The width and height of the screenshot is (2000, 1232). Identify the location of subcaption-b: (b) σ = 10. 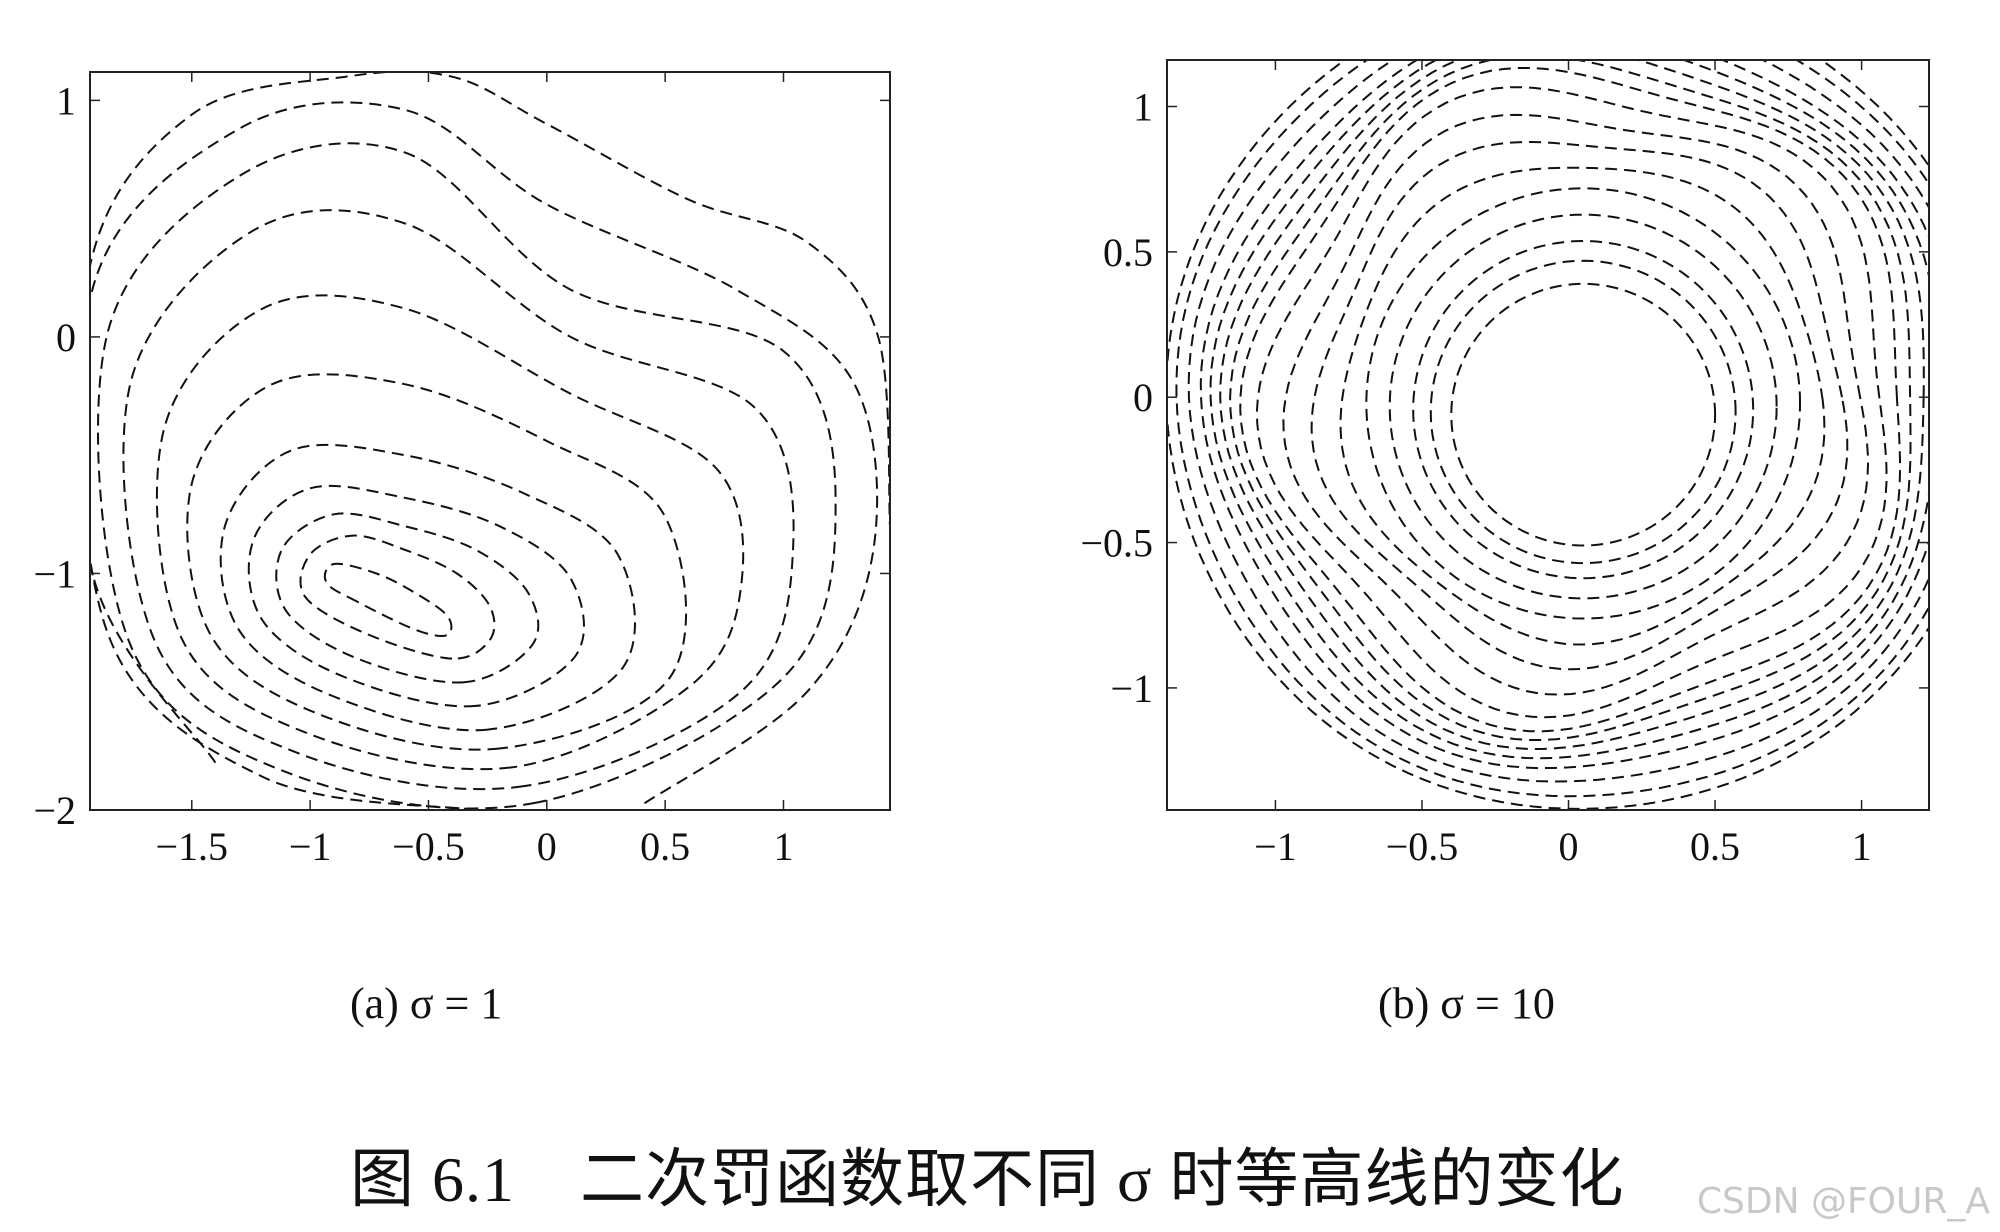
(1466, 1003).